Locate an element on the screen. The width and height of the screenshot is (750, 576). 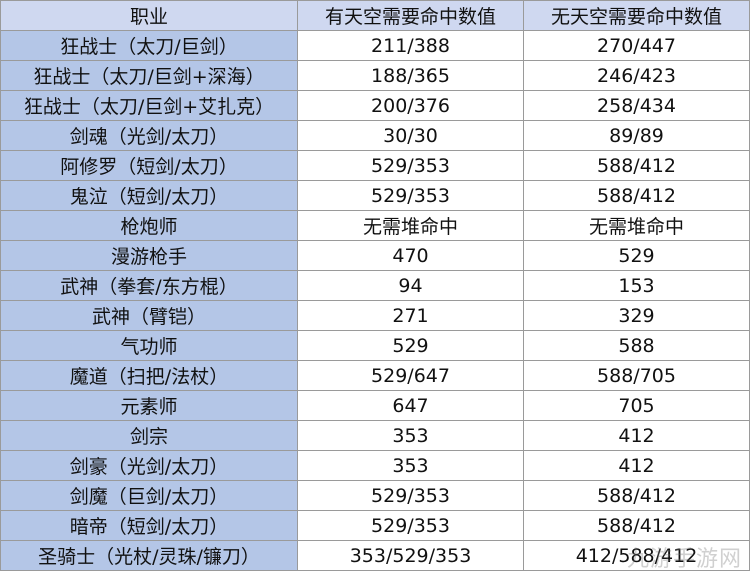
table-row: 剑宗 353 412 is located at coordinates (375, 435).